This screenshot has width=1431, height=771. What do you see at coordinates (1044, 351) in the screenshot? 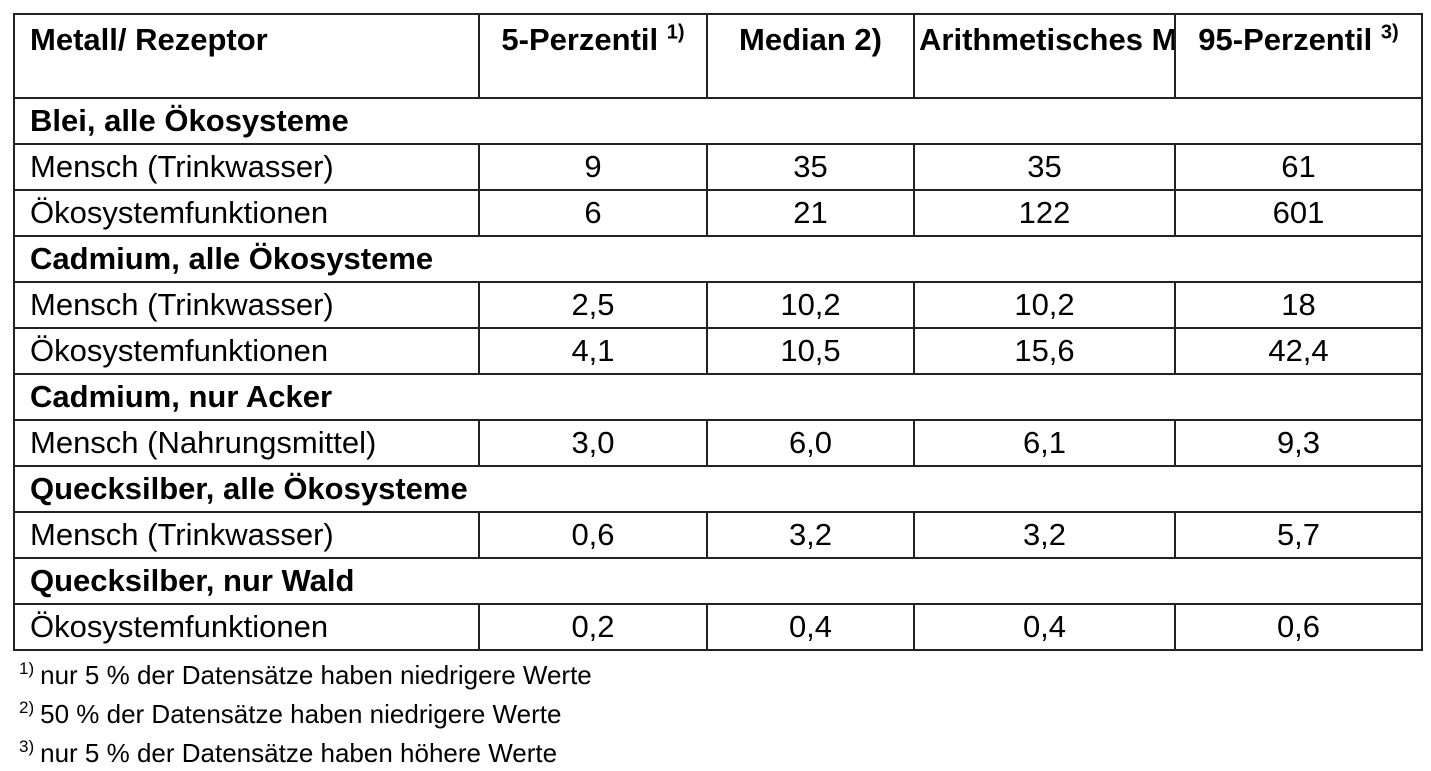
I see `value-cell: 15,6` at bounding box center [1044, 351].